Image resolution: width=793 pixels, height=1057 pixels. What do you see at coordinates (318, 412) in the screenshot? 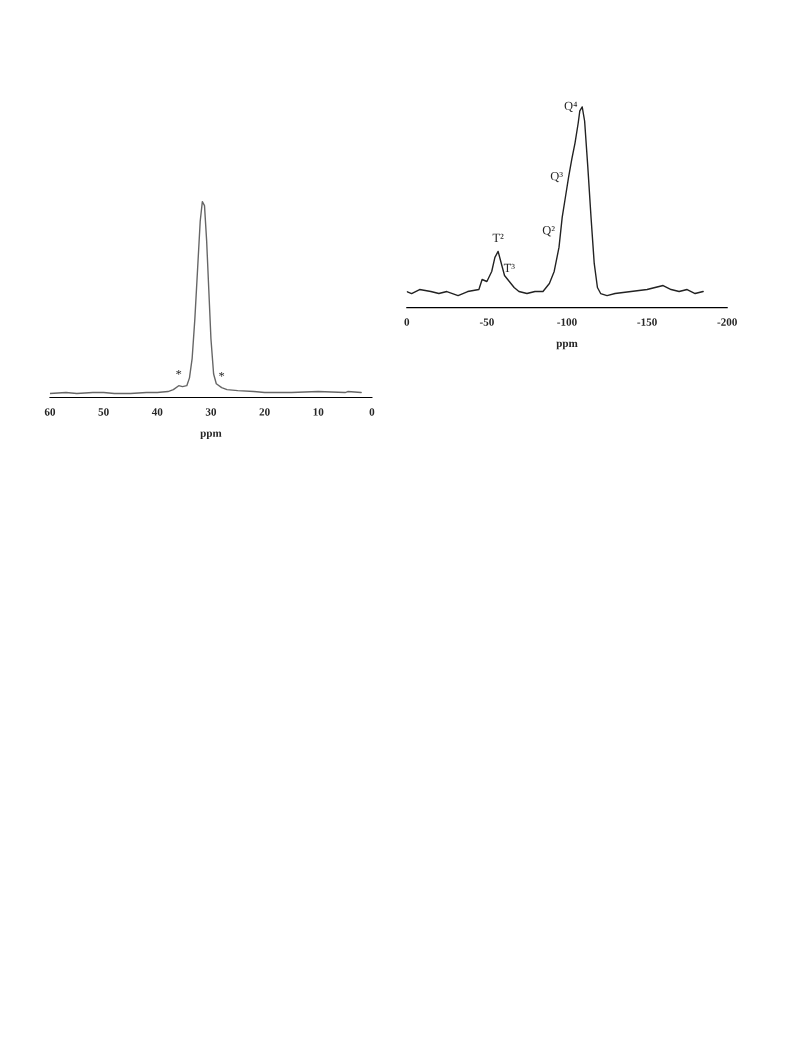
I see `x-tick-label: 10` at bounding box center [318, 412].